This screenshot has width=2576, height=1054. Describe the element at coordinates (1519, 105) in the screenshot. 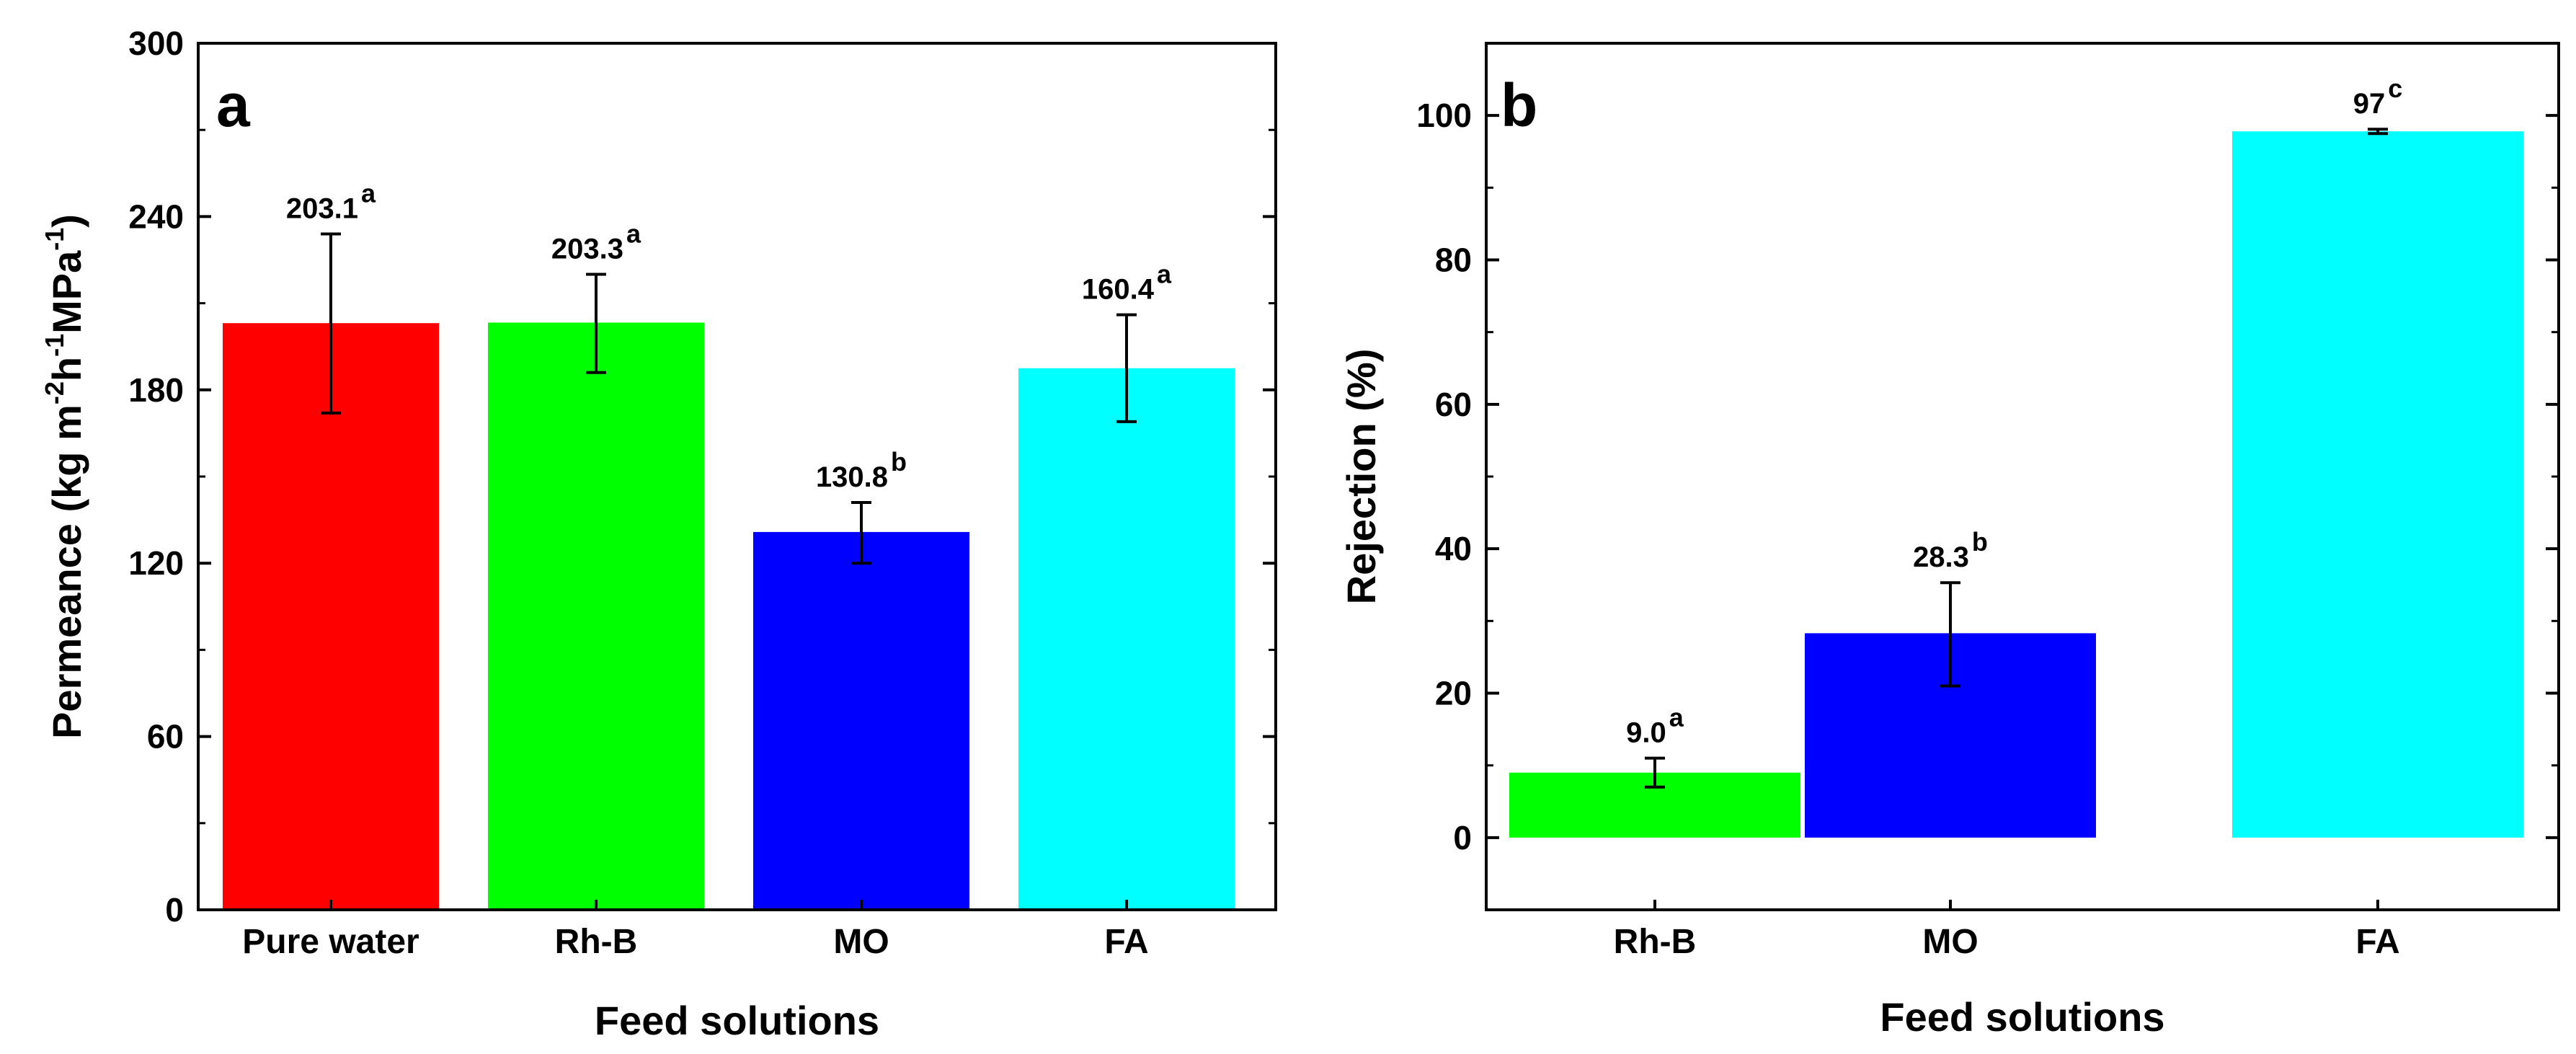

I see `panel-letter: b` at that location.